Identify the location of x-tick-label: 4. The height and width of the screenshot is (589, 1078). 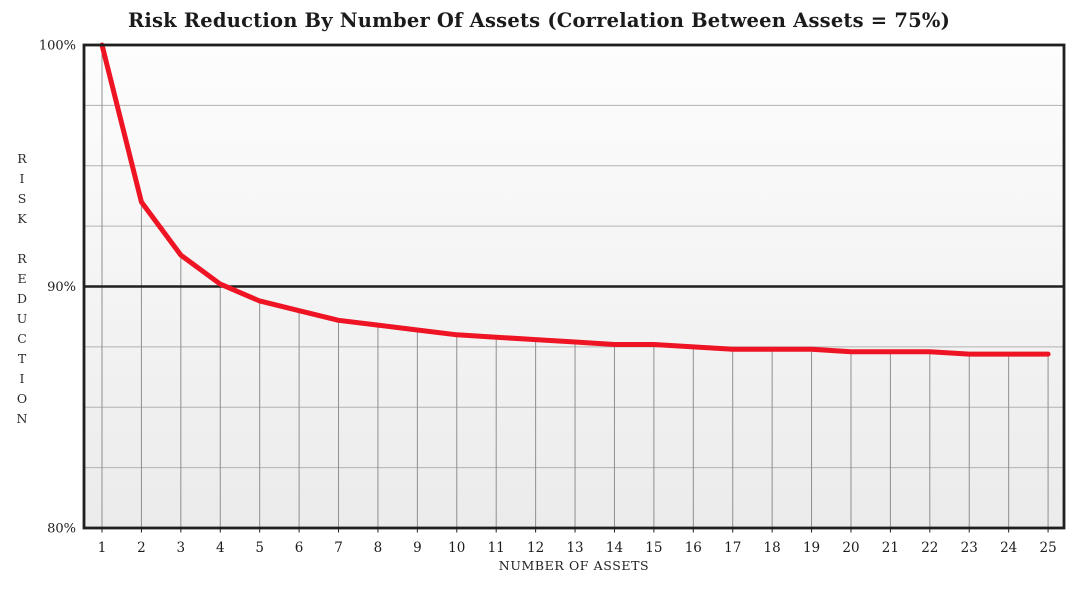
(220, 548).